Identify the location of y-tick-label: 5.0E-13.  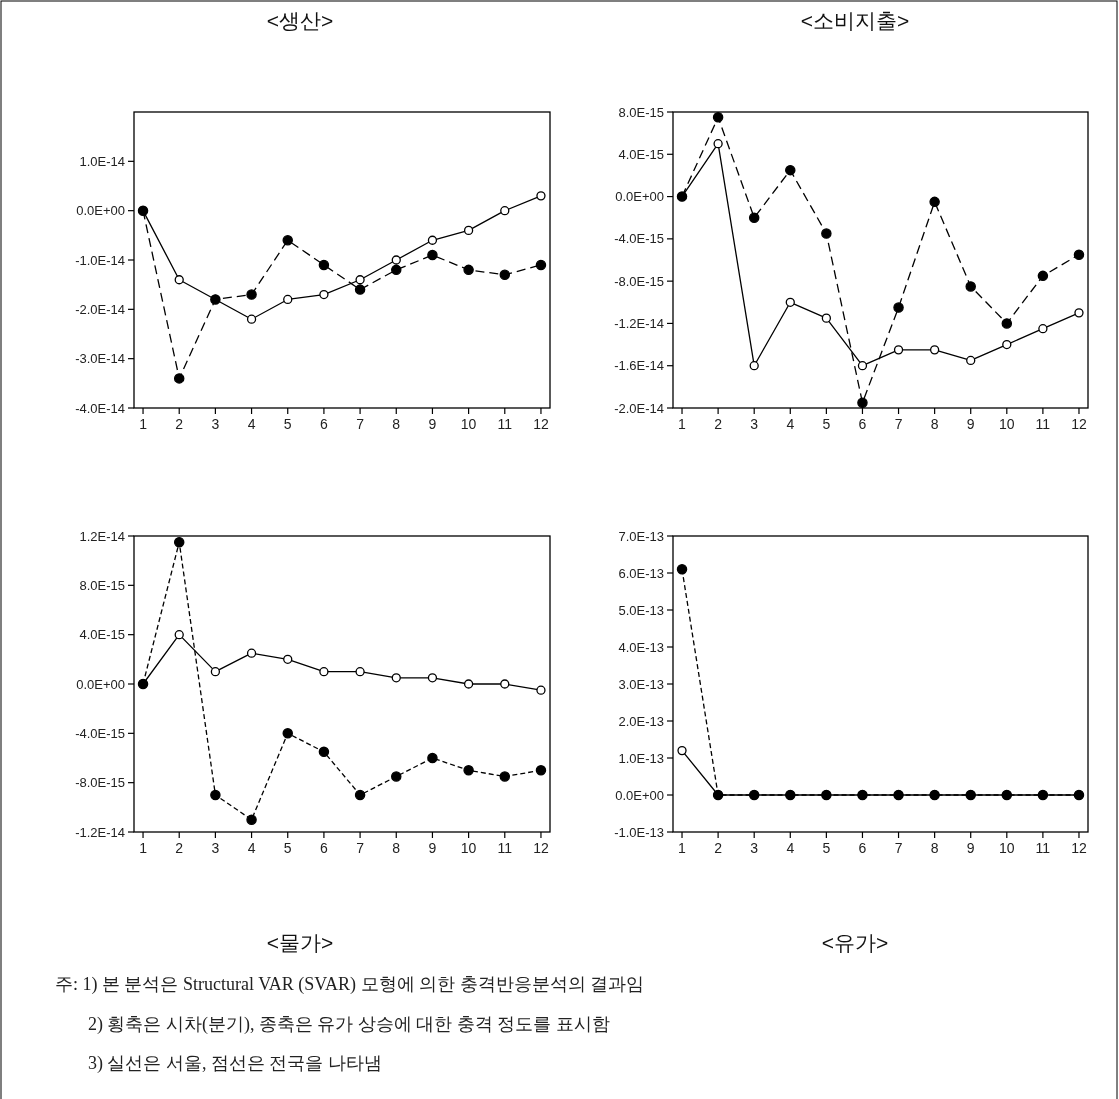
(641, 610).